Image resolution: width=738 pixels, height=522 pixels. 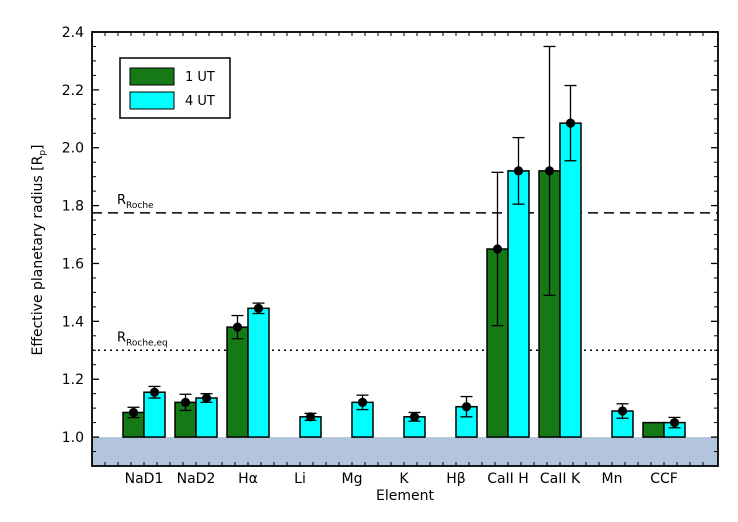 I want to click on x-tick-label-2: Hα, so click(x=248, y=479).